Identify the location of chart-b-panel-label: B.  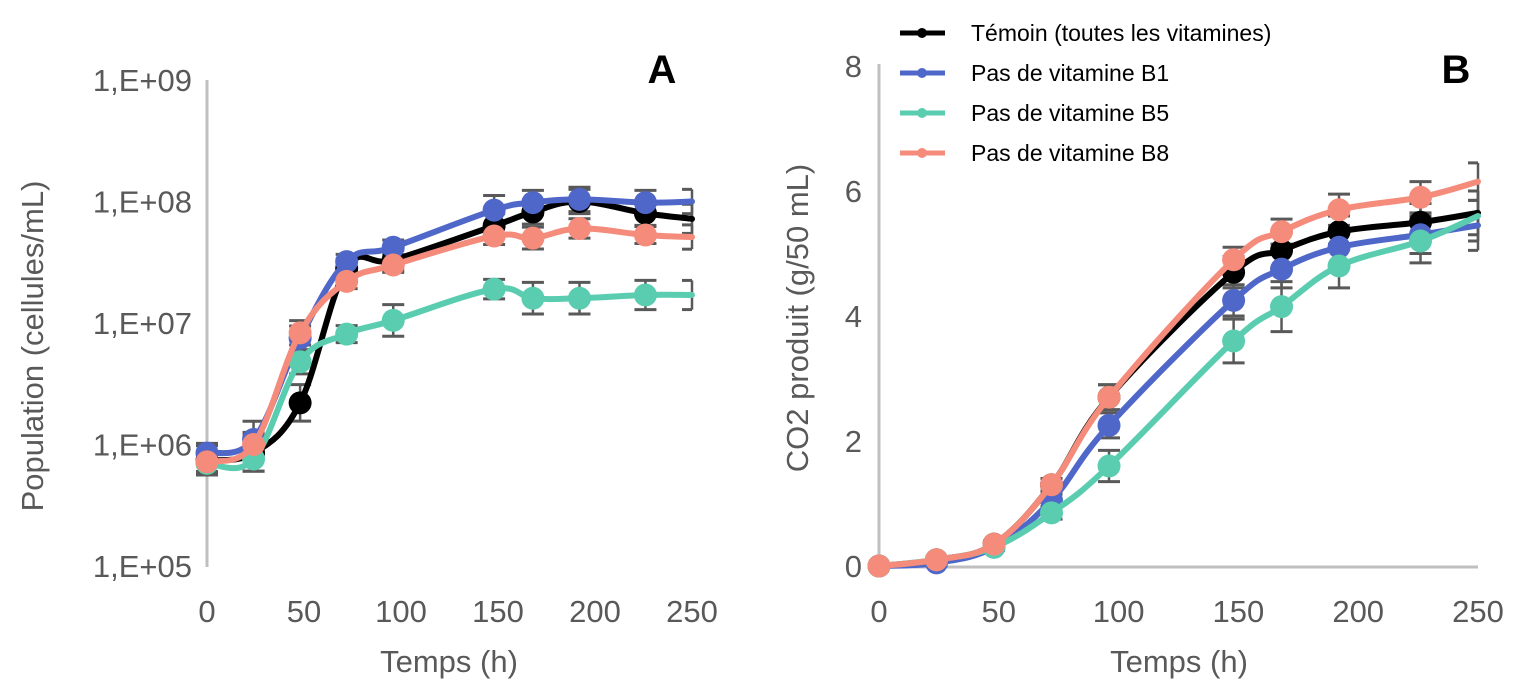
(1456, 70).